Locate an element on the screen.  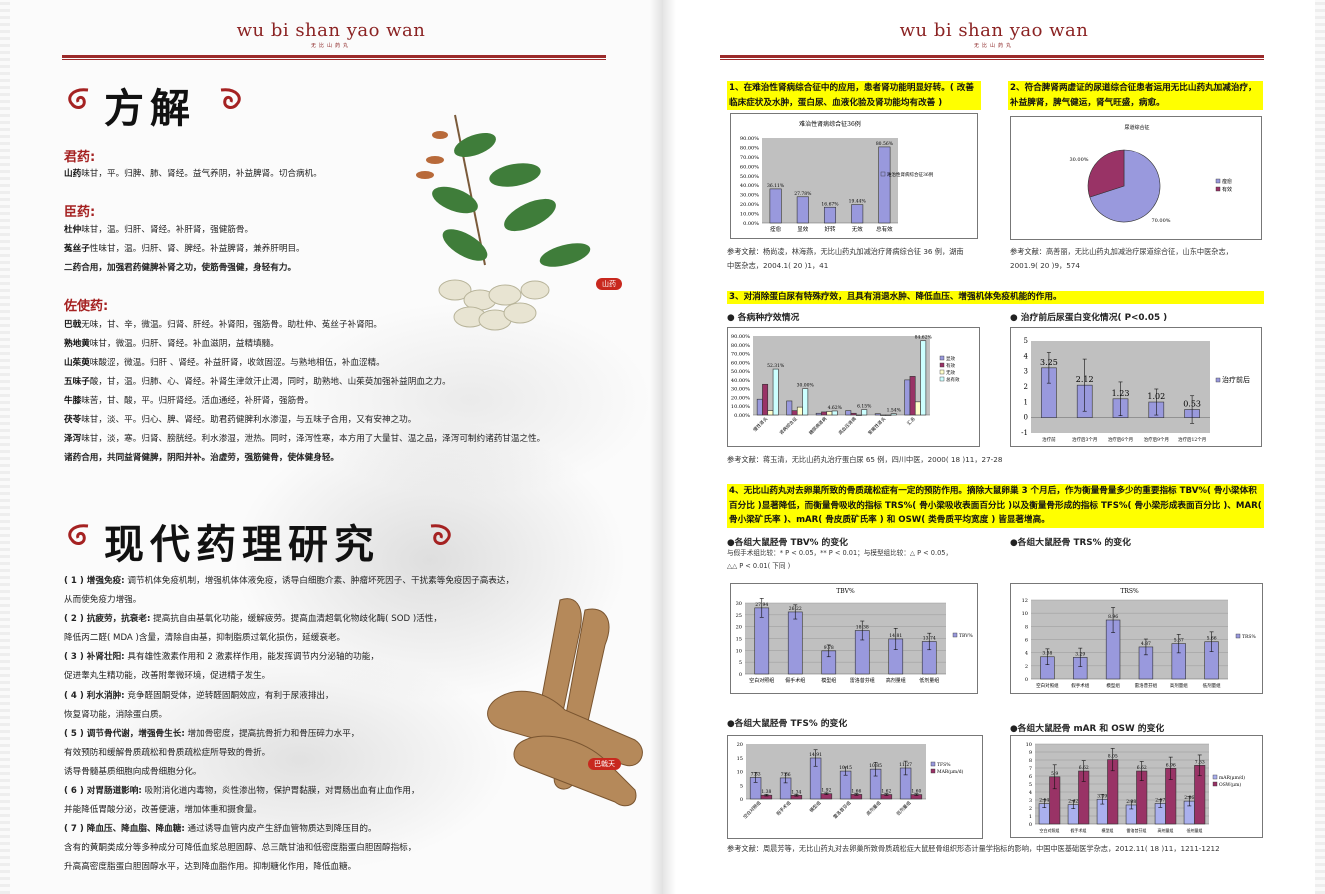
data-label: 0.53 is located at coordinates (1192, 404).